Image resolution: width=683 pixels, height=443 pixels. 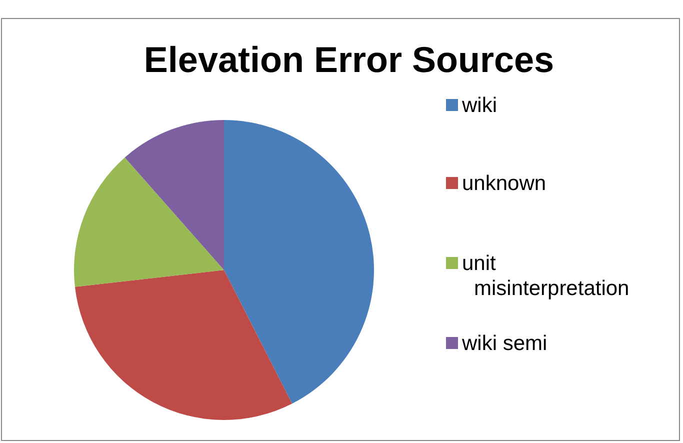 I want to click on legend-label: unknown, so click(x=504, y=183).